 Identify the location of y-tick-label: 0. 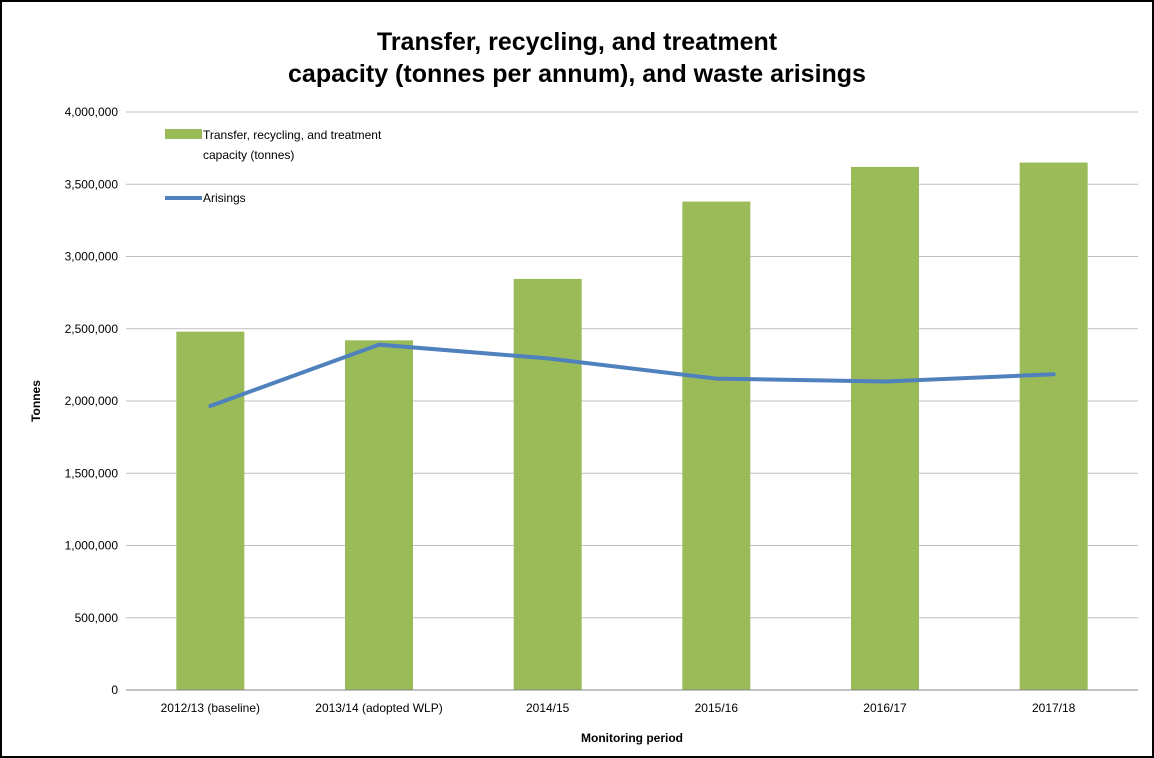
(114, 690).